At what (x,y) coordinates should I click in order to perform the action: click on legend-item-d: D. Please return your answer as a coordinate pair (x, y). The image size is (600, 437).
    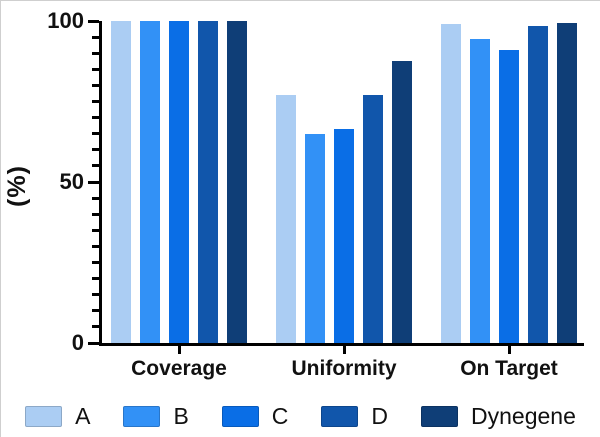
    Looking at the image, I should click on (355, 415).